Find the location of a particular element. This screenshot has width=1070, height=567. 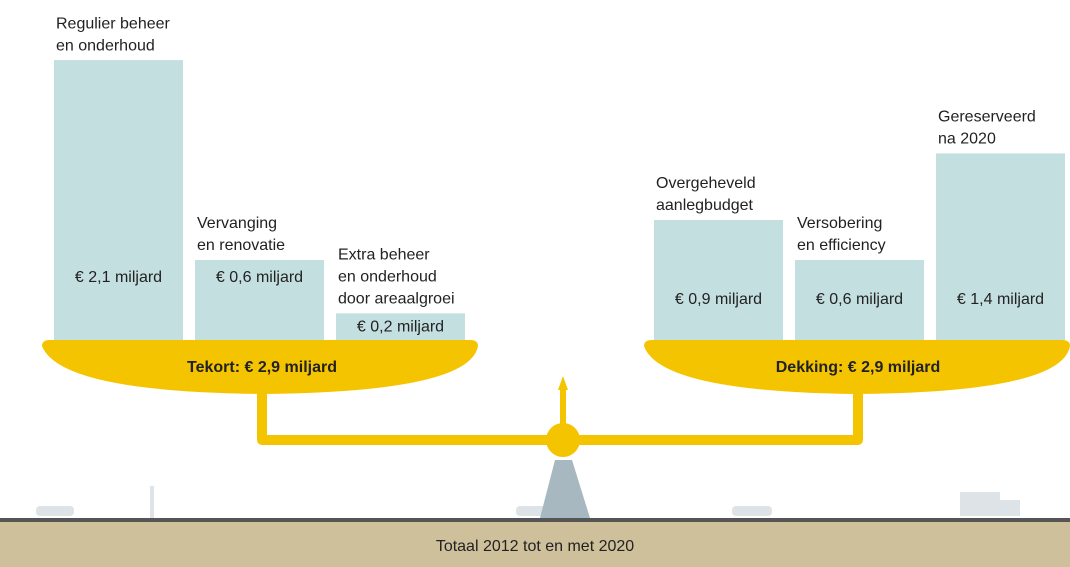

bar-label: Gereserveerd is located at coordinates (987, 117).